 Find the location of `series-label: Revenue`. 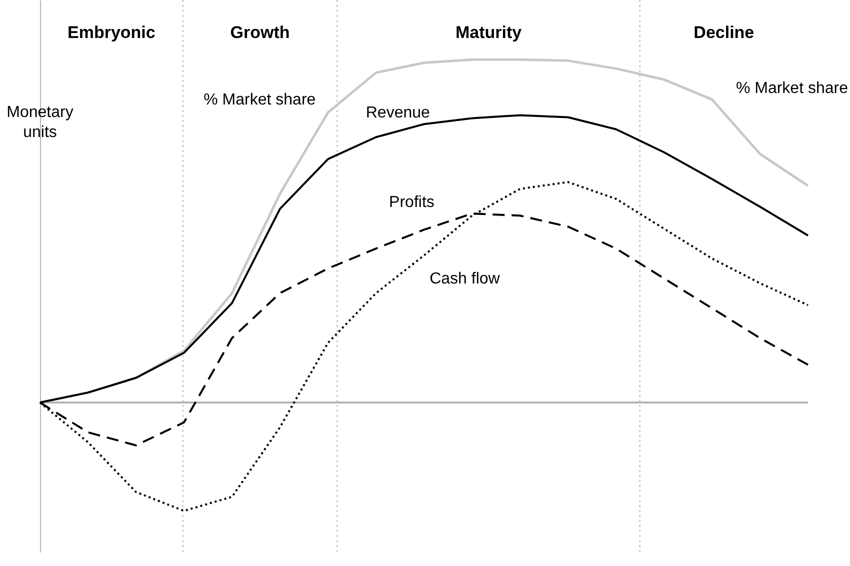

series-label: Revenue is located at coordinates (398, 113).